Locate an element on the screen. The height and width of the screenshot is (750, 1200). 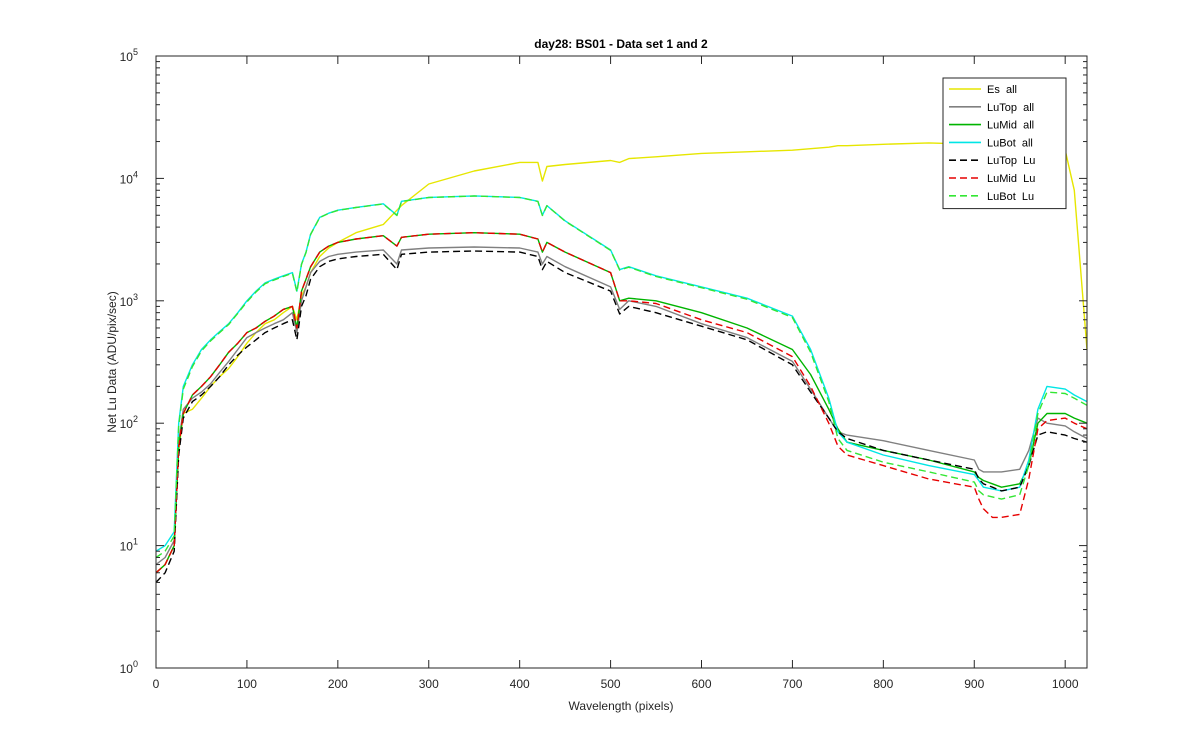
y-tick-exponent: 1 is located at coordinates (135, 542).